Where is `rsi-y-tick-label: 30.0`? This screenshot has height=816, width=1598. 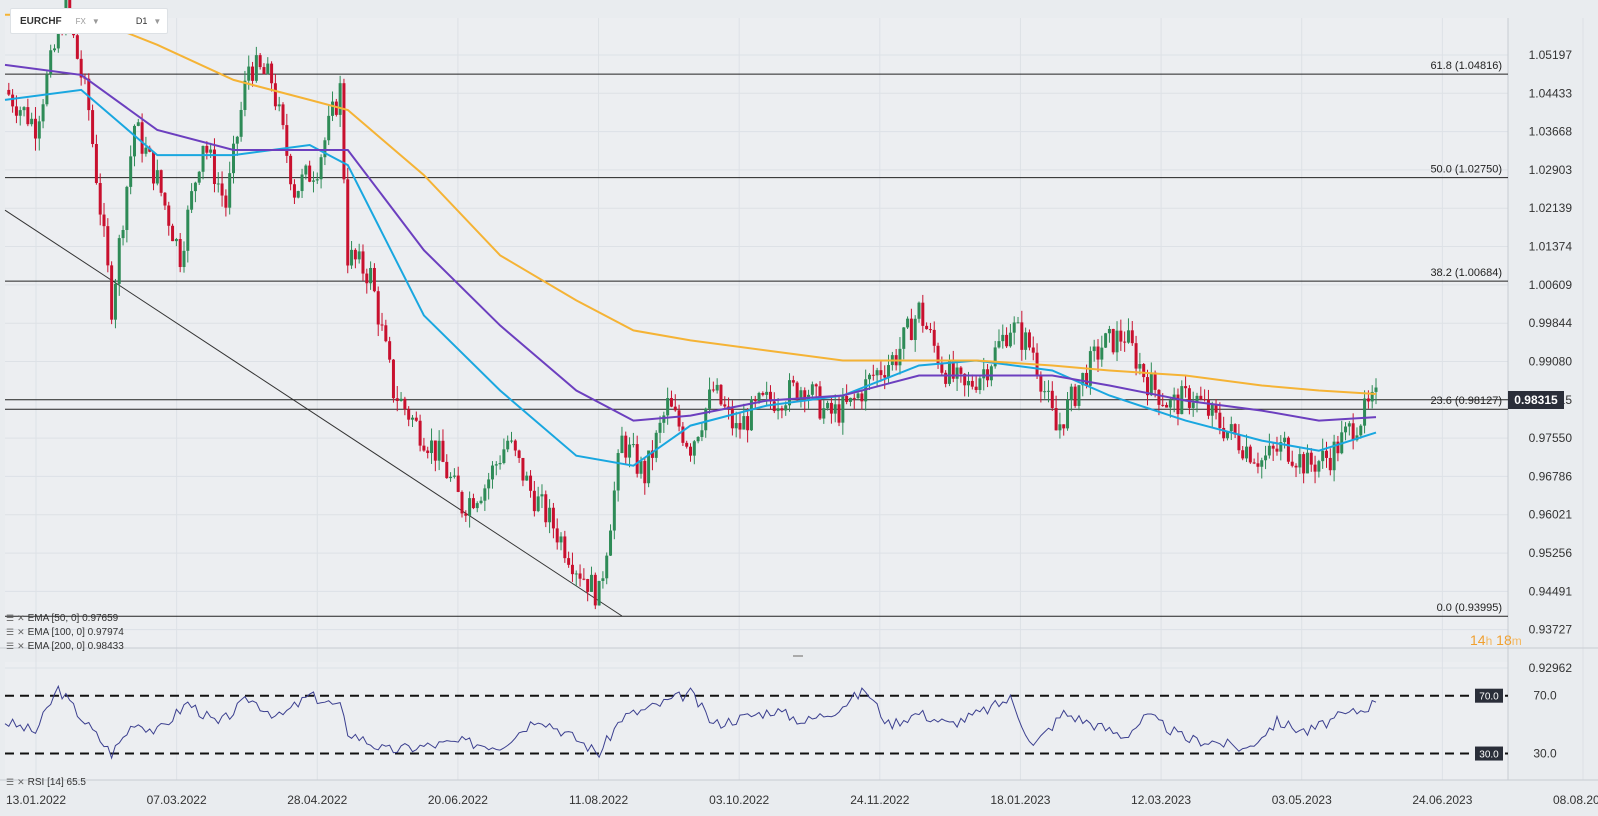
rsi-y-tick-label: 30.0 is located at coordinates (1545, 754).